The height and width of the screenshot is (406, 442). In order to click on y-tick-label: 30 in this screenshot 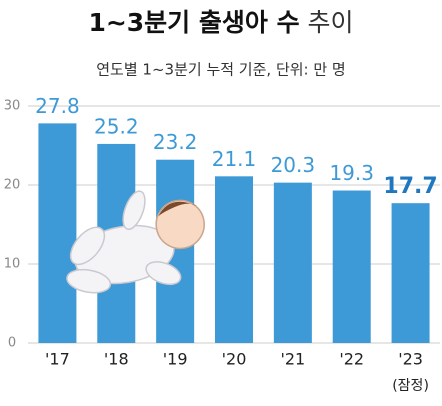, I will do `click(12, 106)`.